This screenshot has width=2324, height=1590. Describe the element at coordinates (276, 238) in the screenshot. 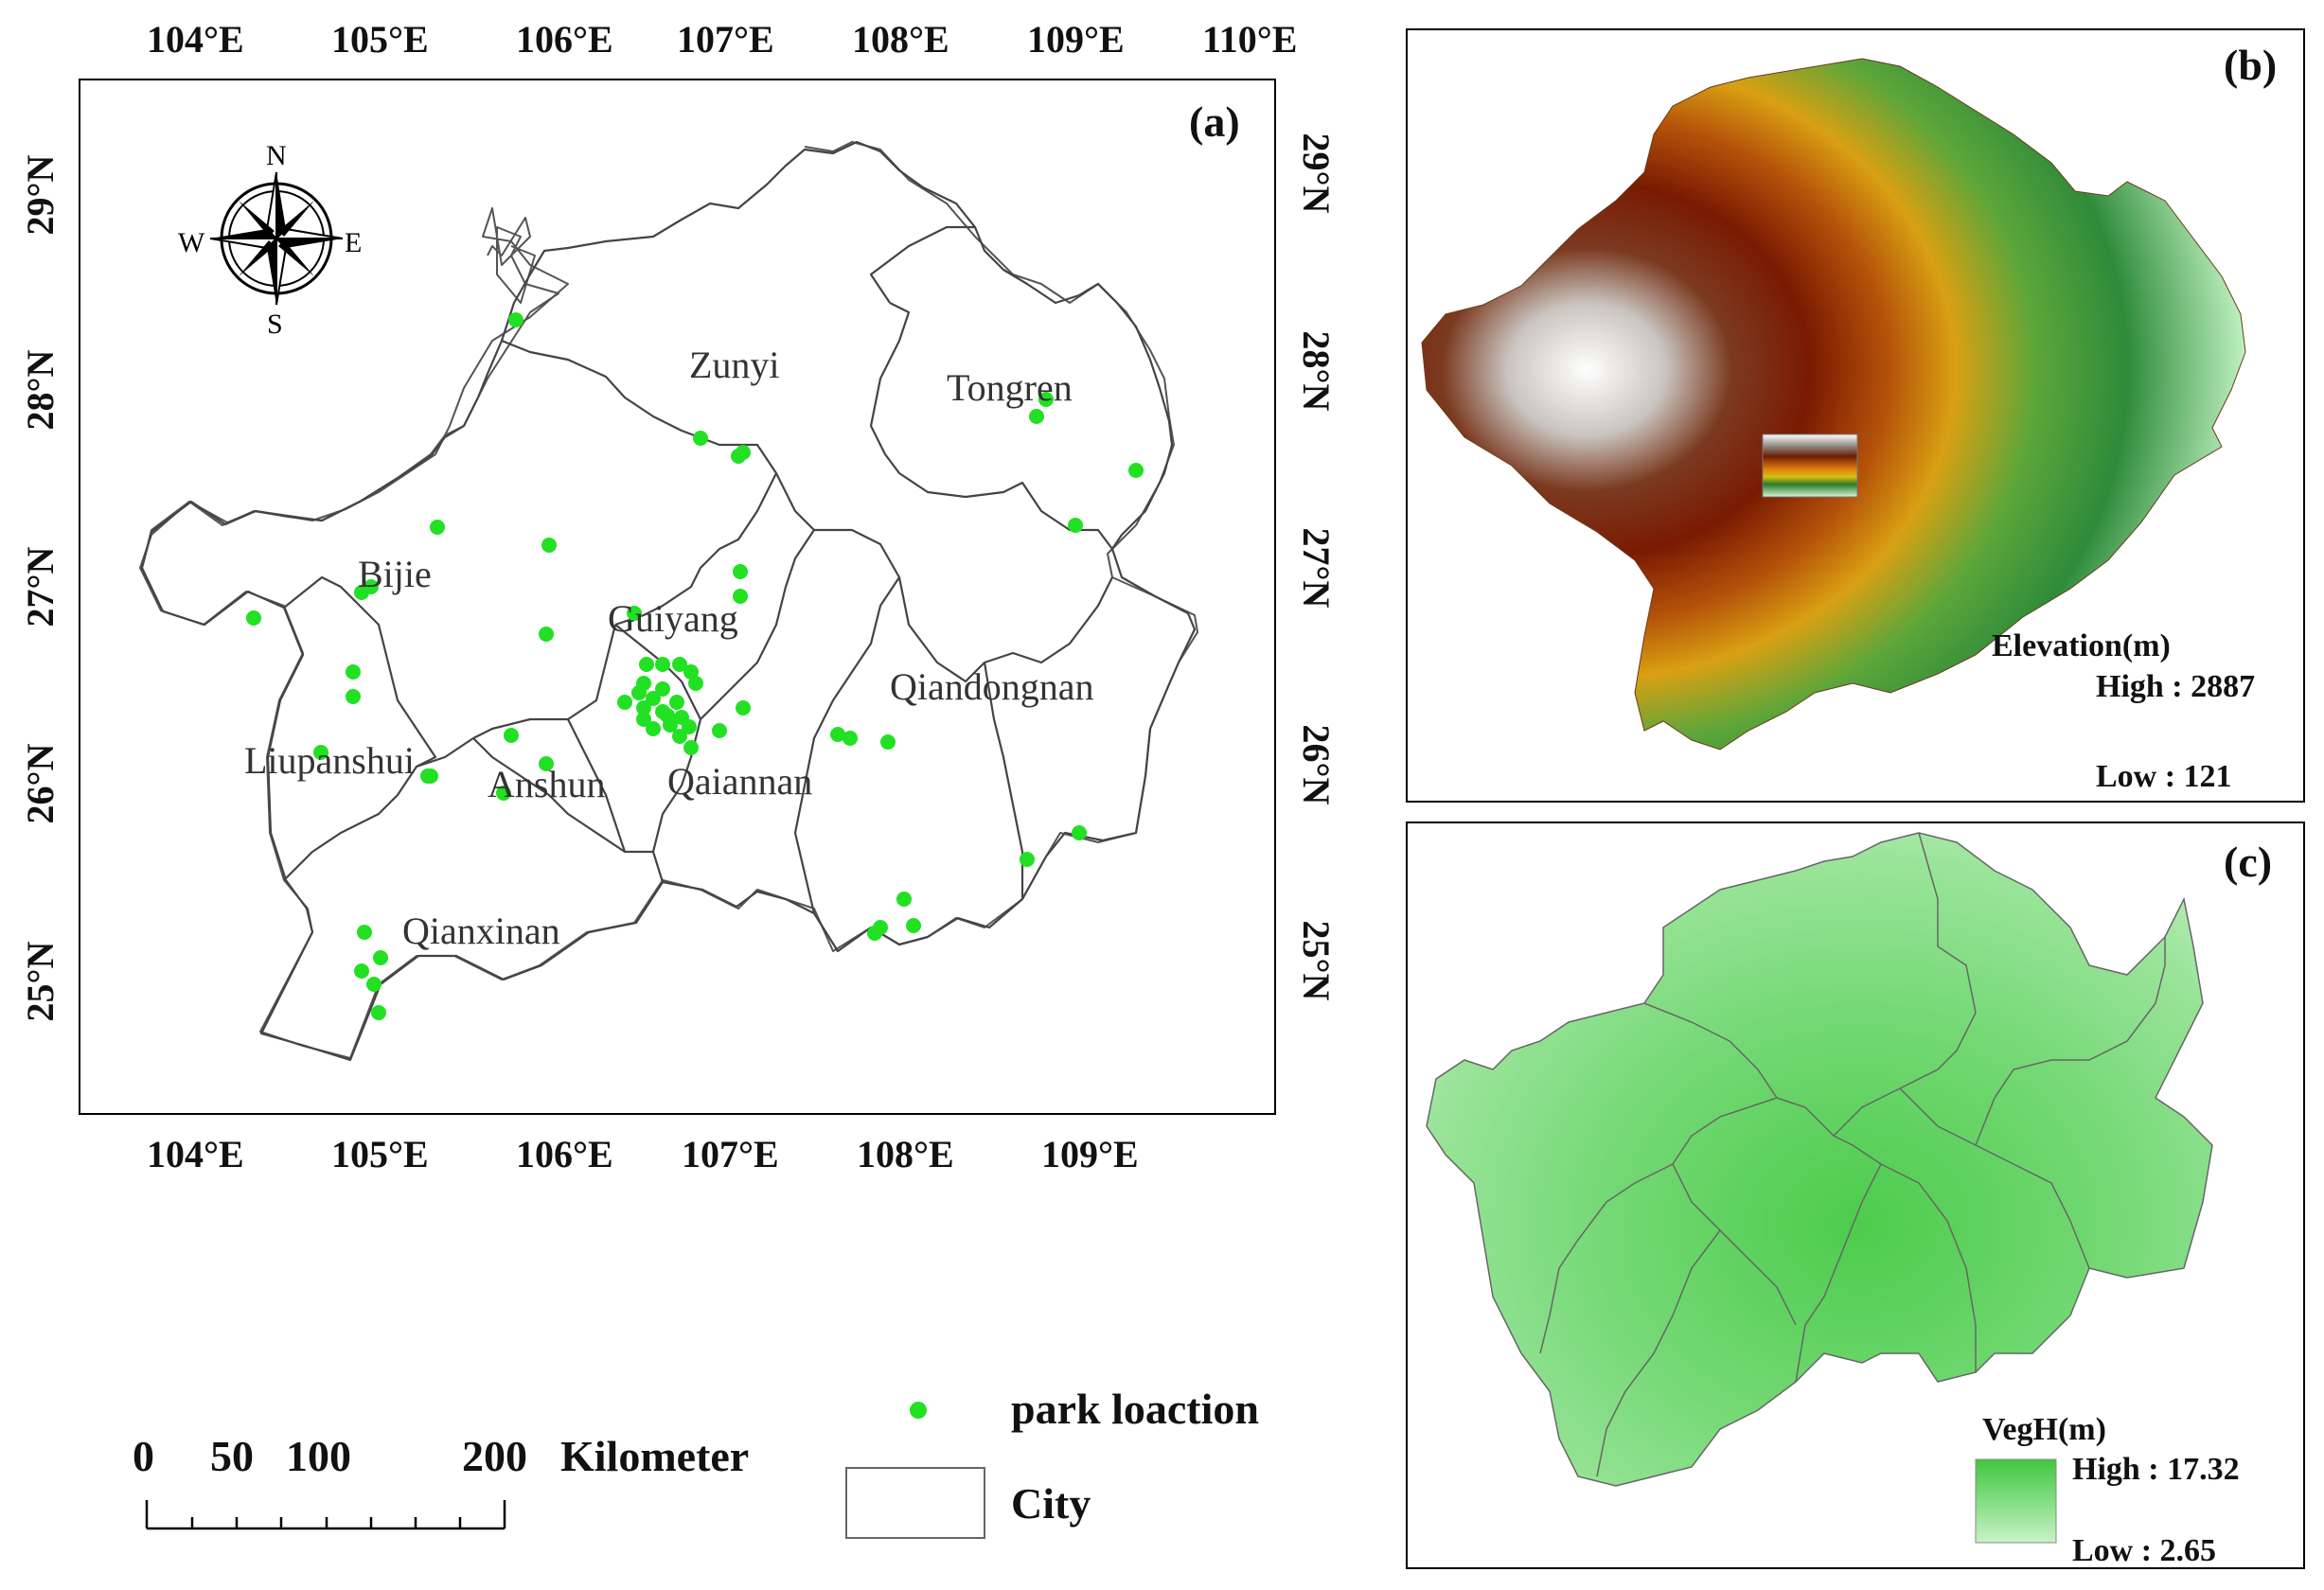

I see `compass-rose-icon` at that location.